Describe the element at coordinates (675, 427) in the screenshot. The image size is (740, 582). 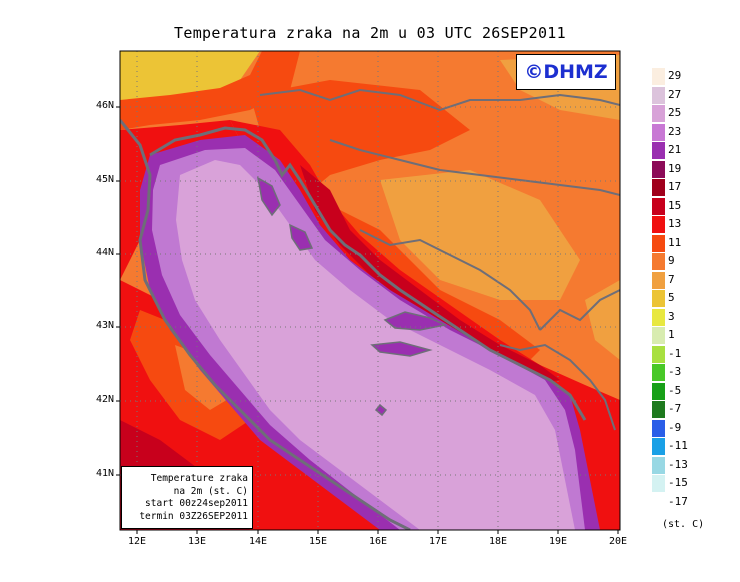
I see `legend-label: -9` at that location.